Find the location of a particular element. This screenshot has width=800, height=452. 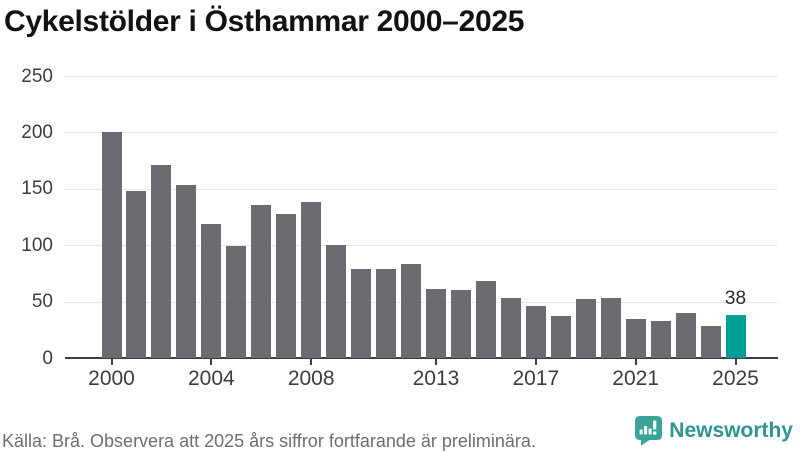

newsworthy-brand-text: Newsworthy is located at coordinates (731, 430).